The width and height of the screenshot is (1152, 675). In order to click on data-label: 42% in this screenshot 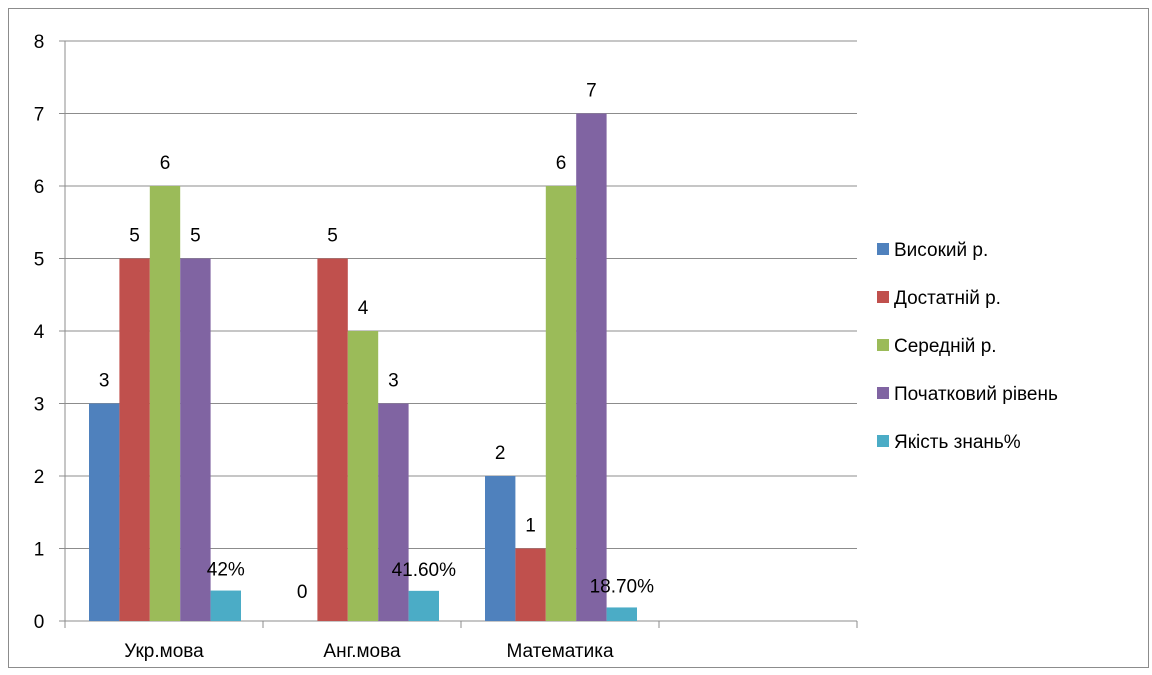, I will do `click(226, 570)`.